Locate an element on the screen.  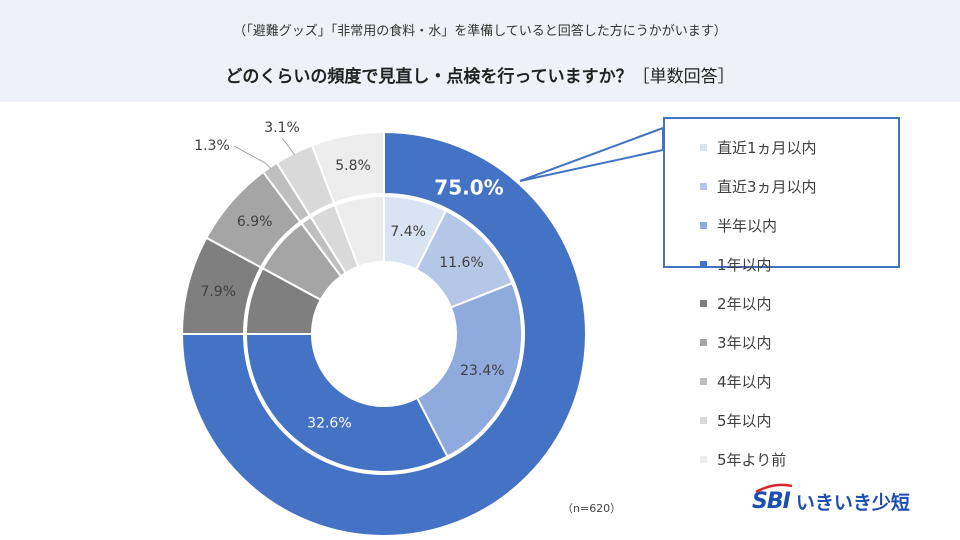
chart-title: どのくらいの頻度で見直し・点検を行っていますか？［単数回答］ is located at coordinates (480, 74).